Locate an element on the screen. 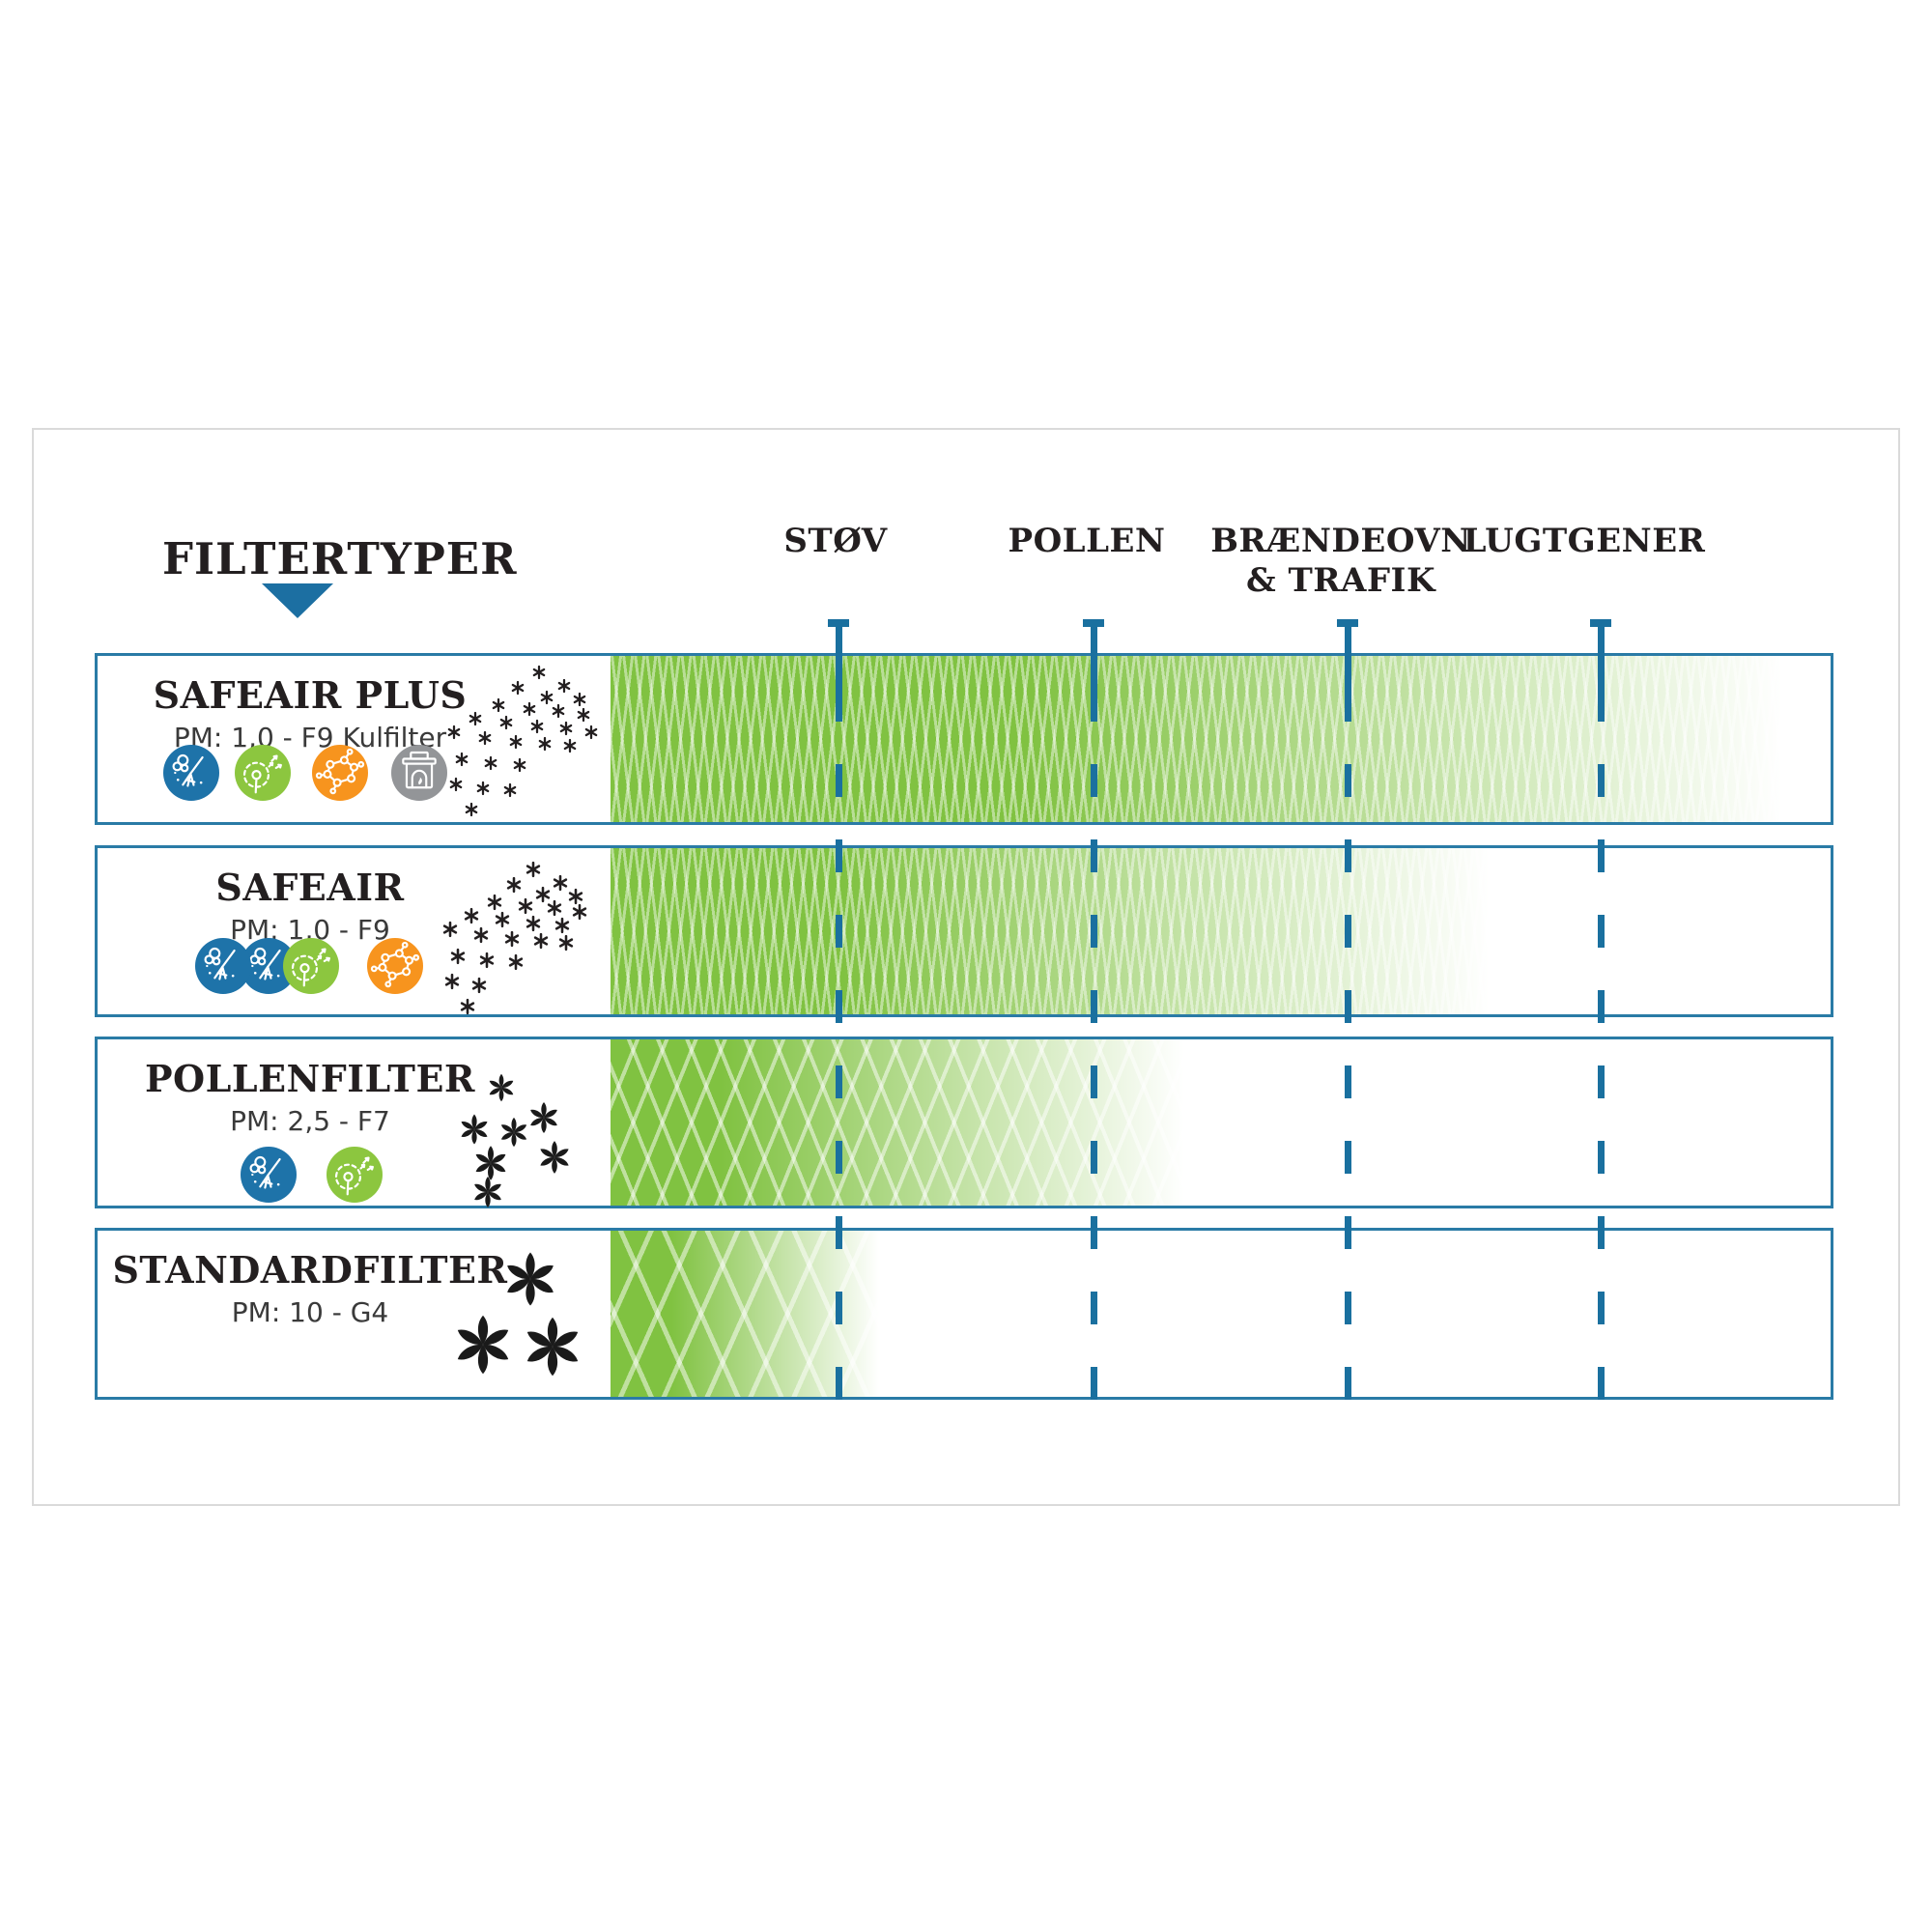 This screenshot has width=1932, height=1932. filter-name: STANDARDFILTER is located at coordinates (310, 1270).